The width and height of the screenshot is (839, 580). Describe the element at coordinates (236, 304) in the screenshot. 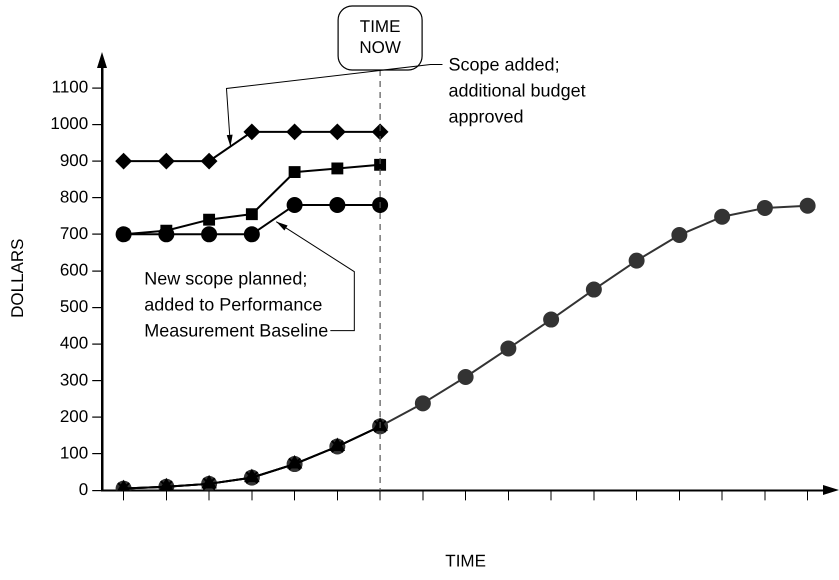

I see `annotation: New scope planned; added to Performance Measurement Baseline` at that location.